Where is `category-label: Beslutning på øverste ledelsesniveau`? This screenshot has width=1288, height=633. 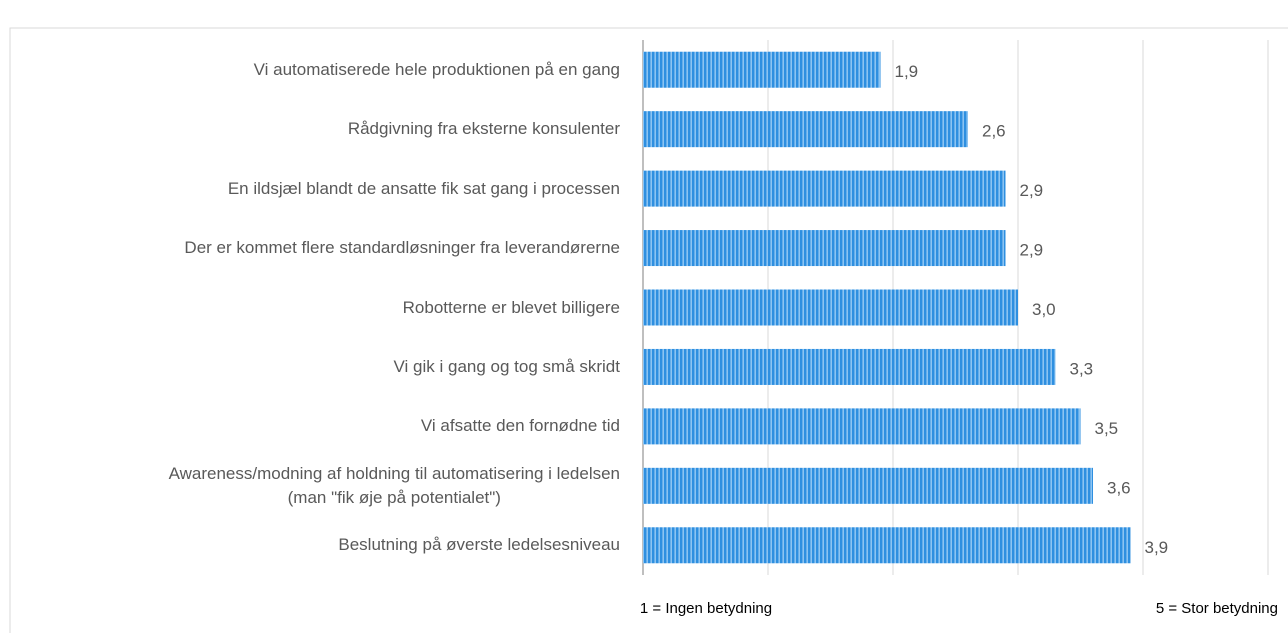 category-label: Beslutning på øverste ledelsesniveau is located at coordinates (479, 545).